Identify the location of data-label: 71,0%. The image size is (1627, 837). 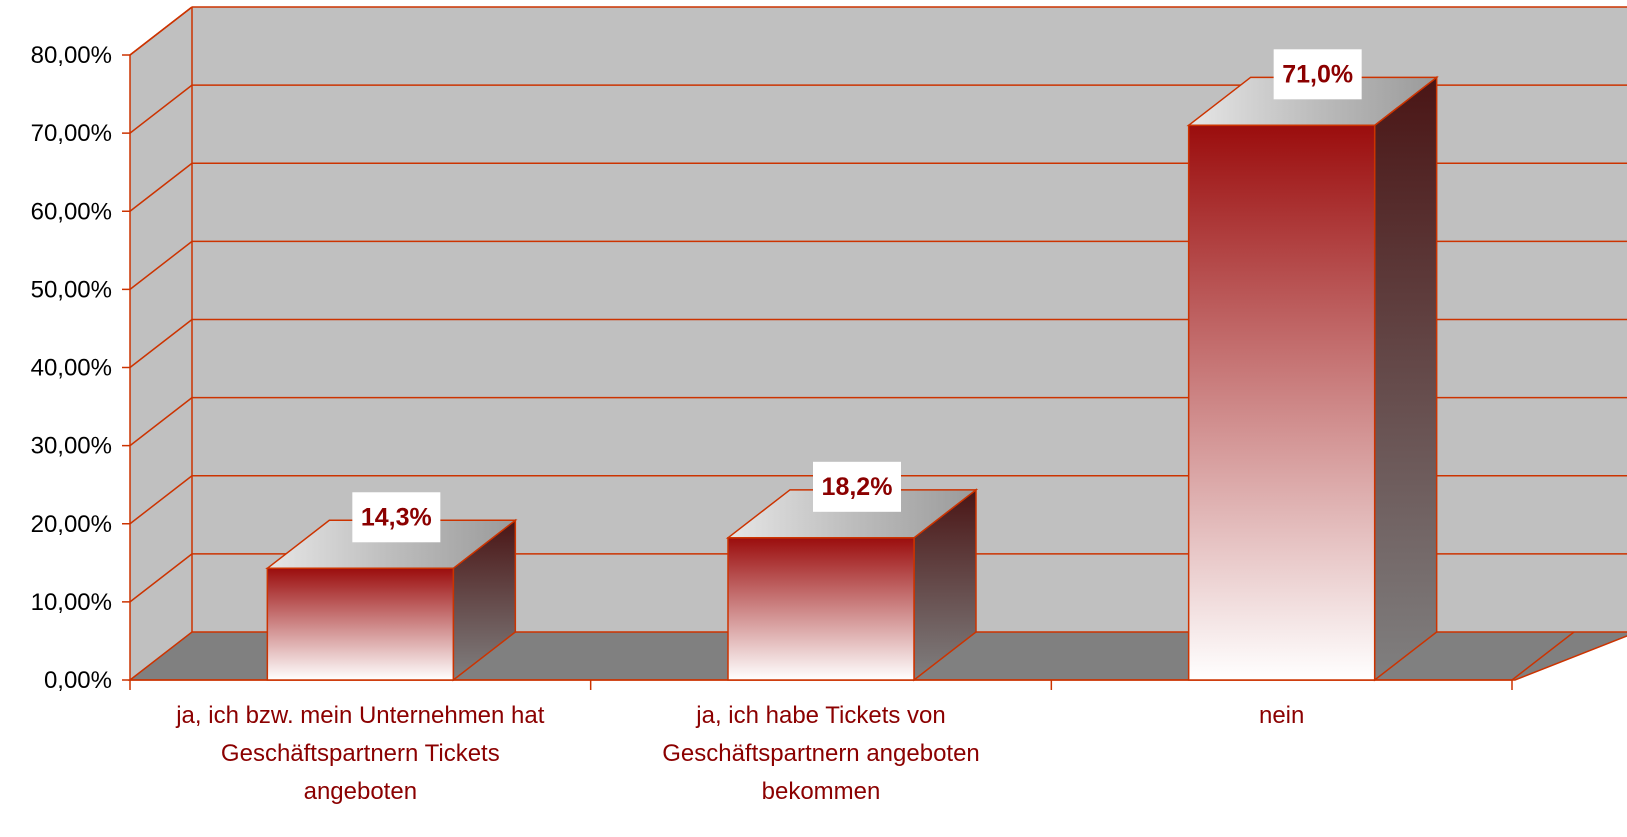
(1317, 74).